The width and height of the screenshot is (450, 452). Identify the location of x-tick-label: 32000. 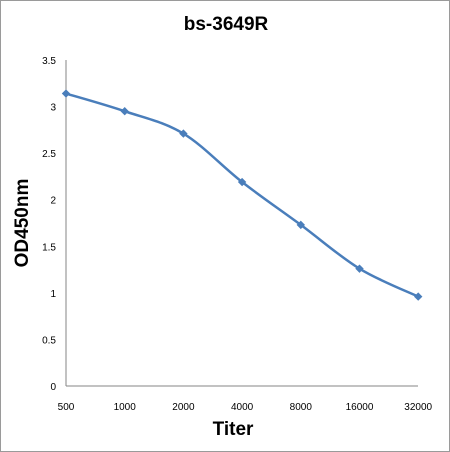
(418, 407).